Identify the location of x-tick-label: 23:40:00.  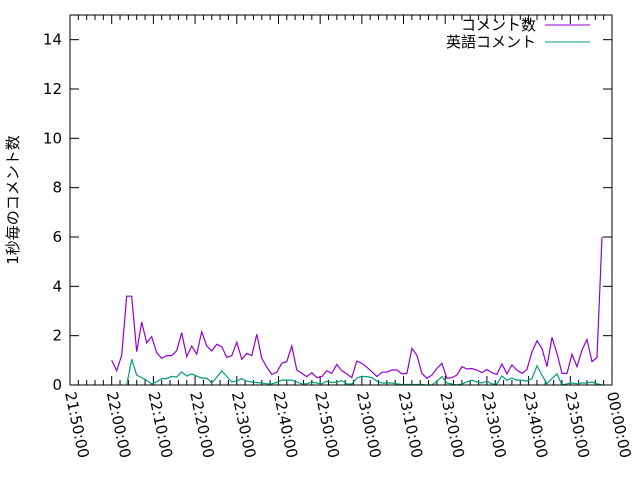
(536, 425).